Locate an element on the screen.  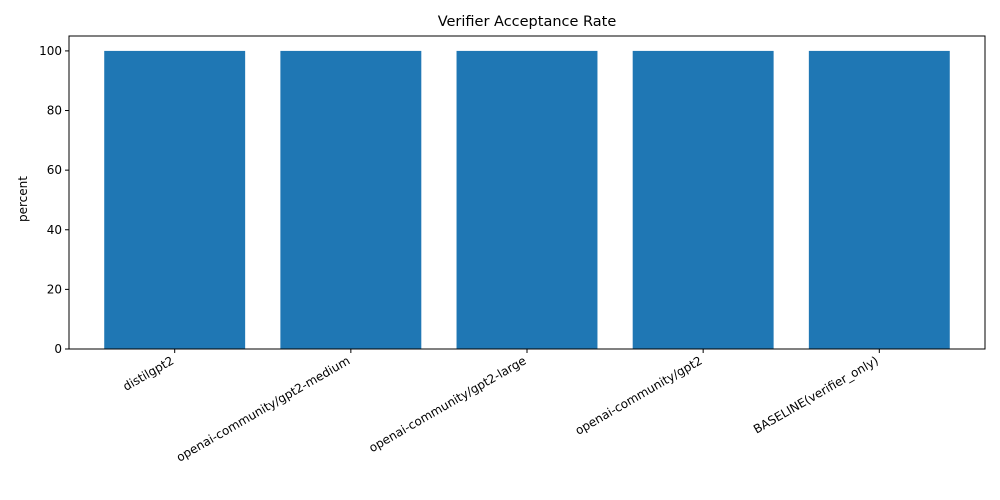
y-tick-label: 80 is located at coordinates (54, 111).